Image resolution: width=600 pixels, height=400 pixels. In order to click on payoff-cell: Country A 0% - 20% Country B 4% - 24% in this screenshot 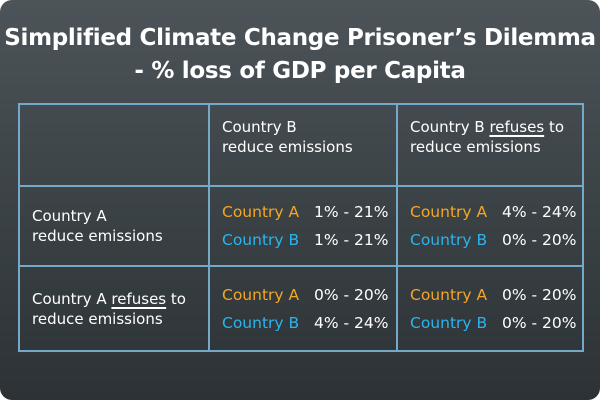, I will do `click(303, 308)`.